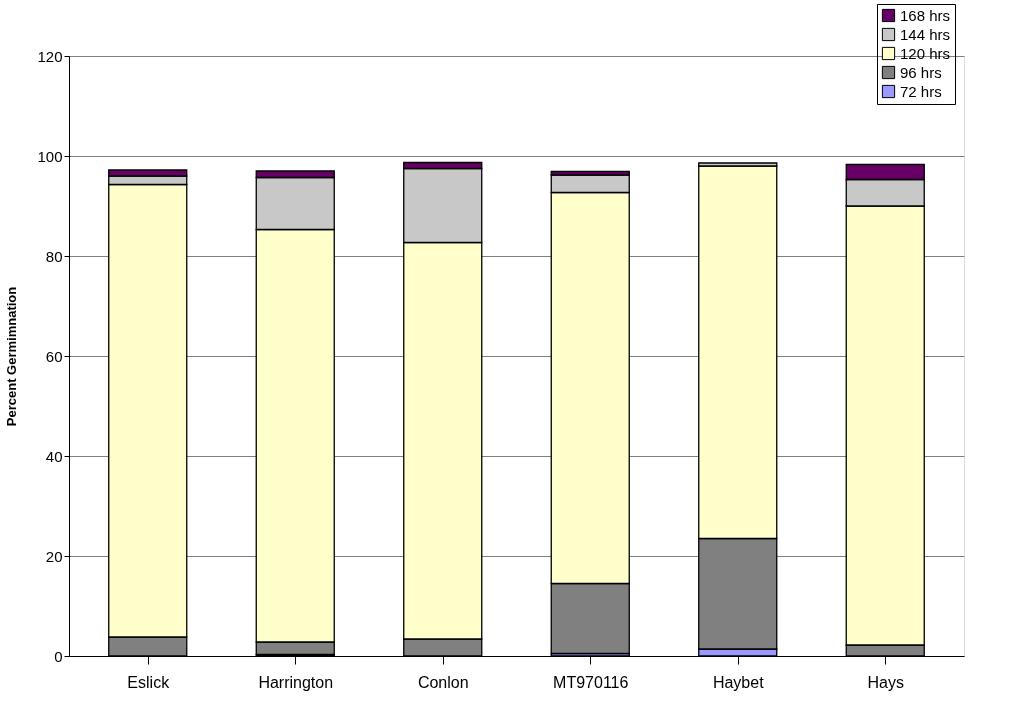 Image resolution: width=1016 pixels, height=715 pixels. What do you see at coordinates (925, 34) in the screenshot?
I see `legend-label: 144 hrs` at bounding box center [925, 34].